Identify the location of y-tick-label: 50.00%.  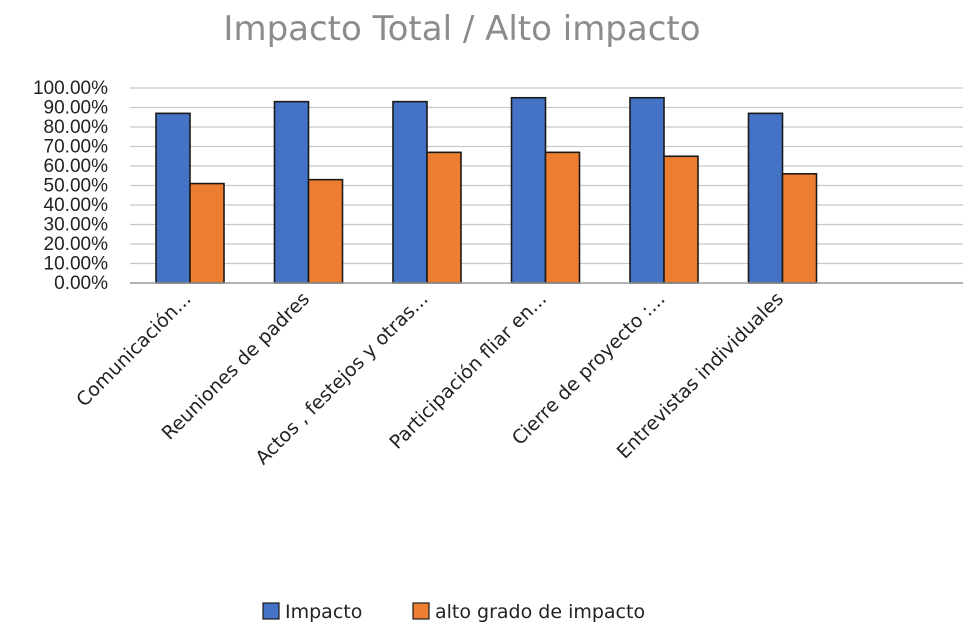
(76, 186).